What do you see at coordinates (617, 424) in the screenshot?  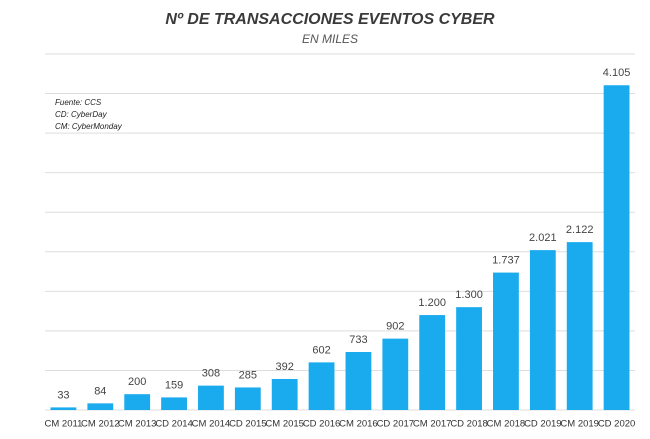 I see `x-tick-label: CD 2020` at bounding box center [617, 424].